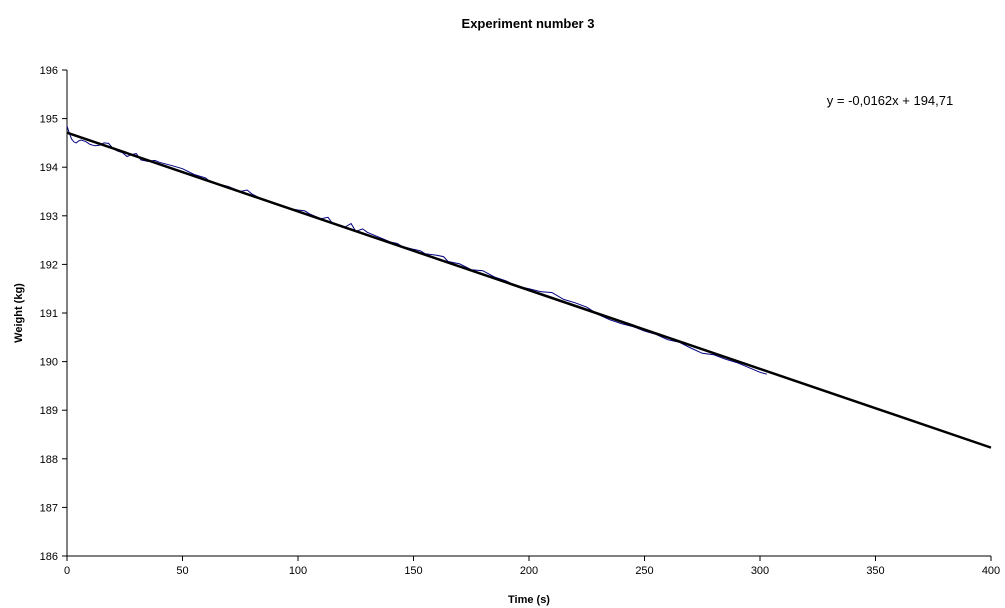  I want to click on x-tick-label: 150, so click(413, 571).